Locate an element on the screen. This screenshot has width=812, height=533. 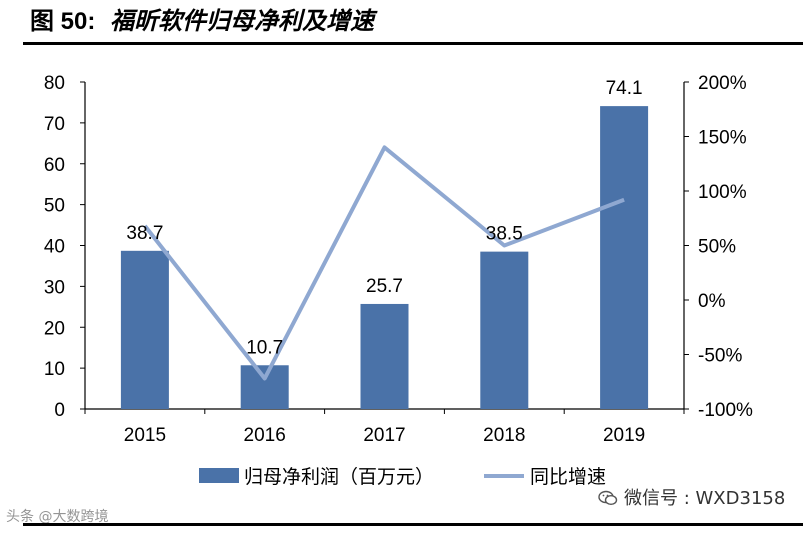
footer-rule is located at coordinates (413, 524).